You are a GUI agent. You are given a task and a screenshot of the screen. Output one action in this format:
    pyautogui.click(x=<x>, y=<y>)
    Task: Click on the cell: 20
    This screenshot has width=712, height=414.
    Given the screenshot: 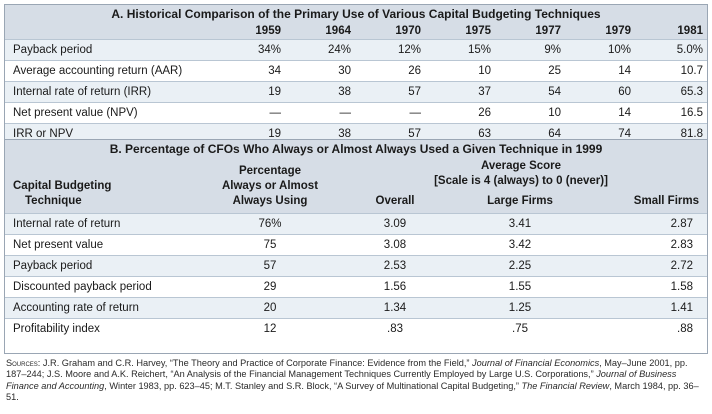 What is the action you would take?
    pyautogui.click(x=270, y=307)
    